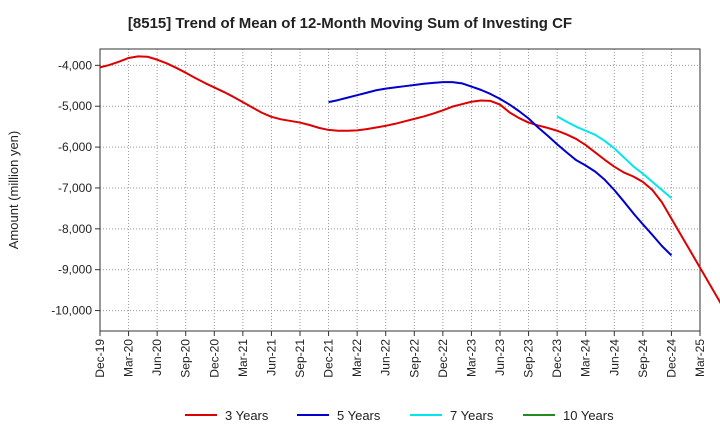 This screenshot has height=440, width=720. Describe the element at coordinates (100, 358) in the screenshot. I see `x-tick-label: Dec-19` at that location.